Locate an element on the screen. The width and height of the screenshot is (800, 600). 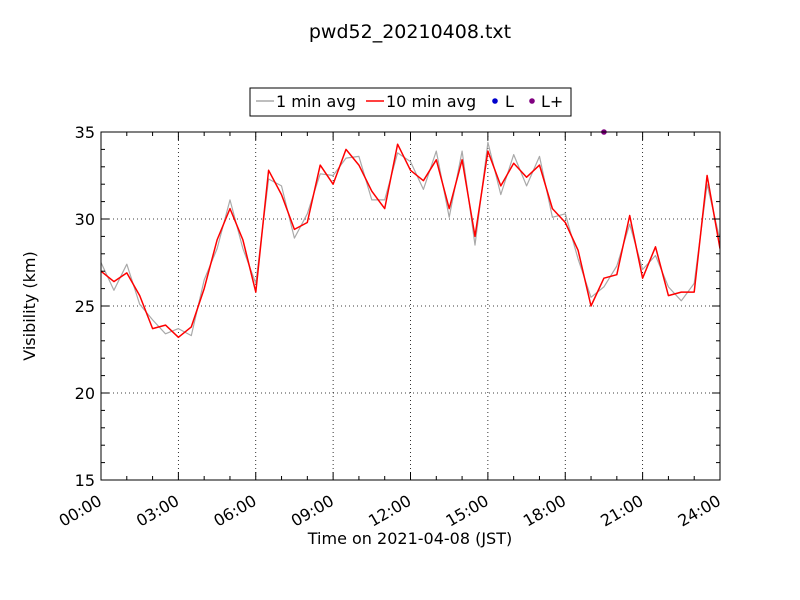
legend-swatch-L is located at coordinates (495, 101).